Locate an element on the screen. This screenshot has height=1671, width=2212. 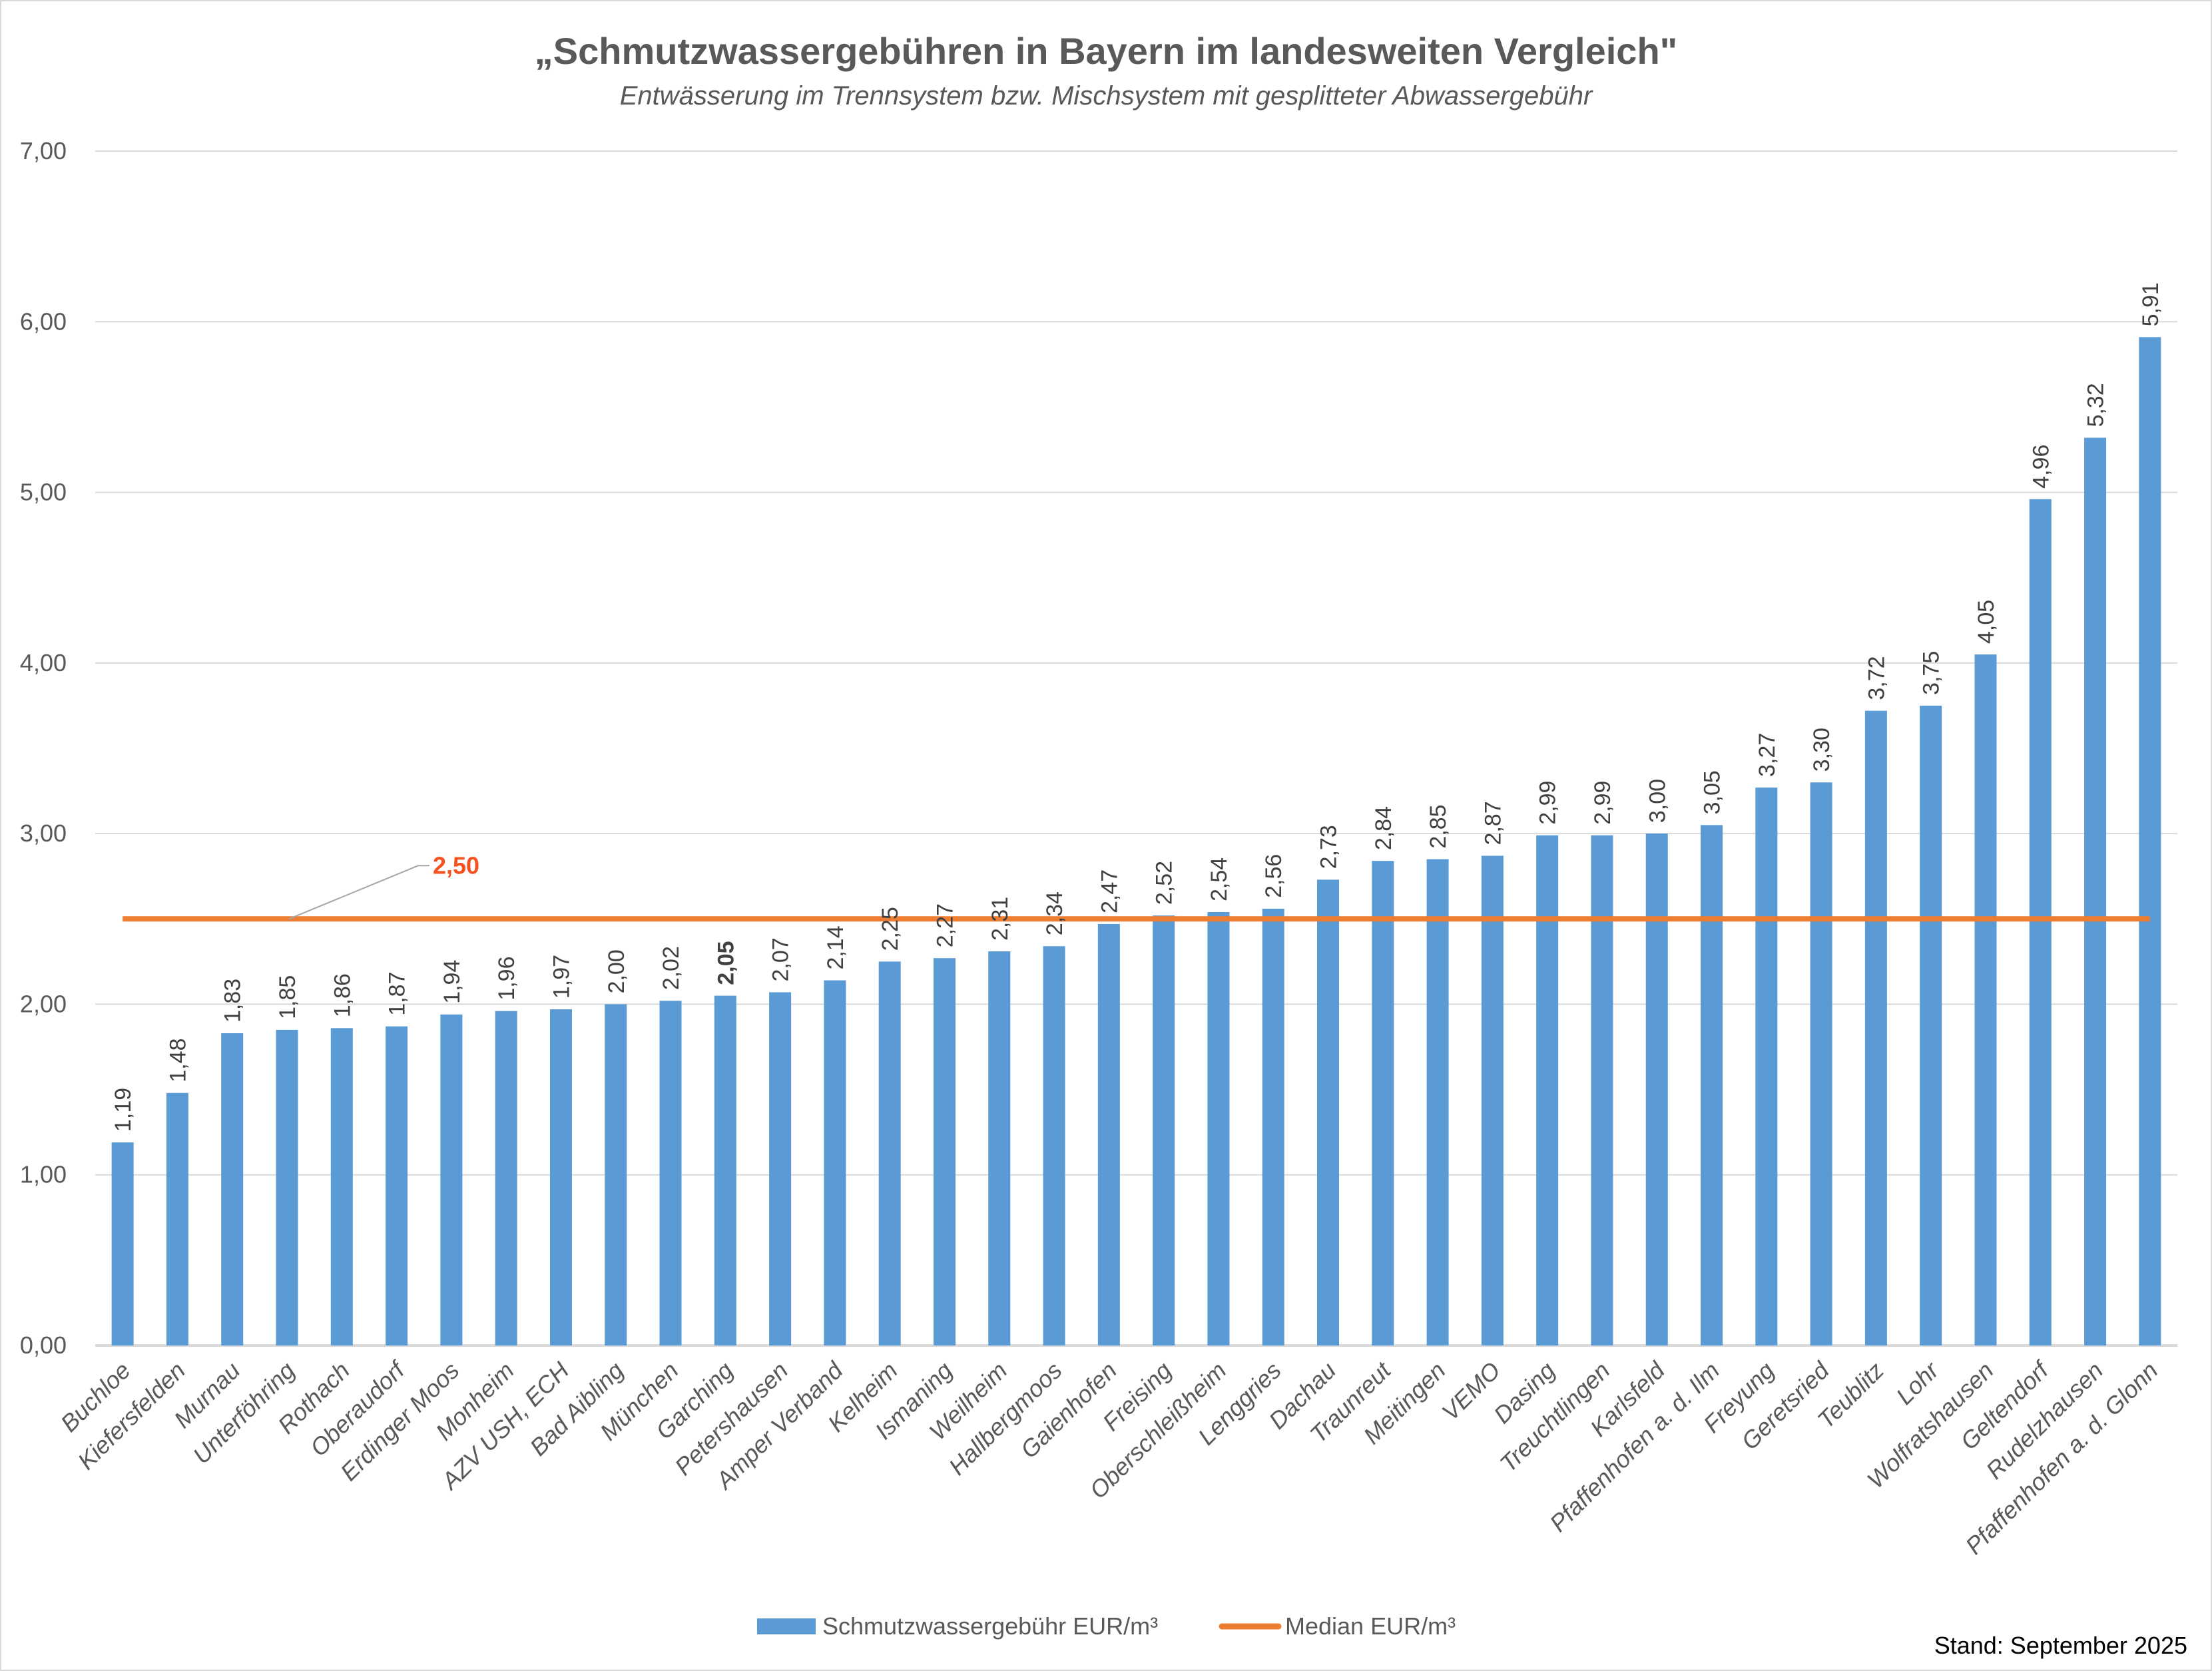
data-label: 2,56 is located at coordinates (1274, 876).